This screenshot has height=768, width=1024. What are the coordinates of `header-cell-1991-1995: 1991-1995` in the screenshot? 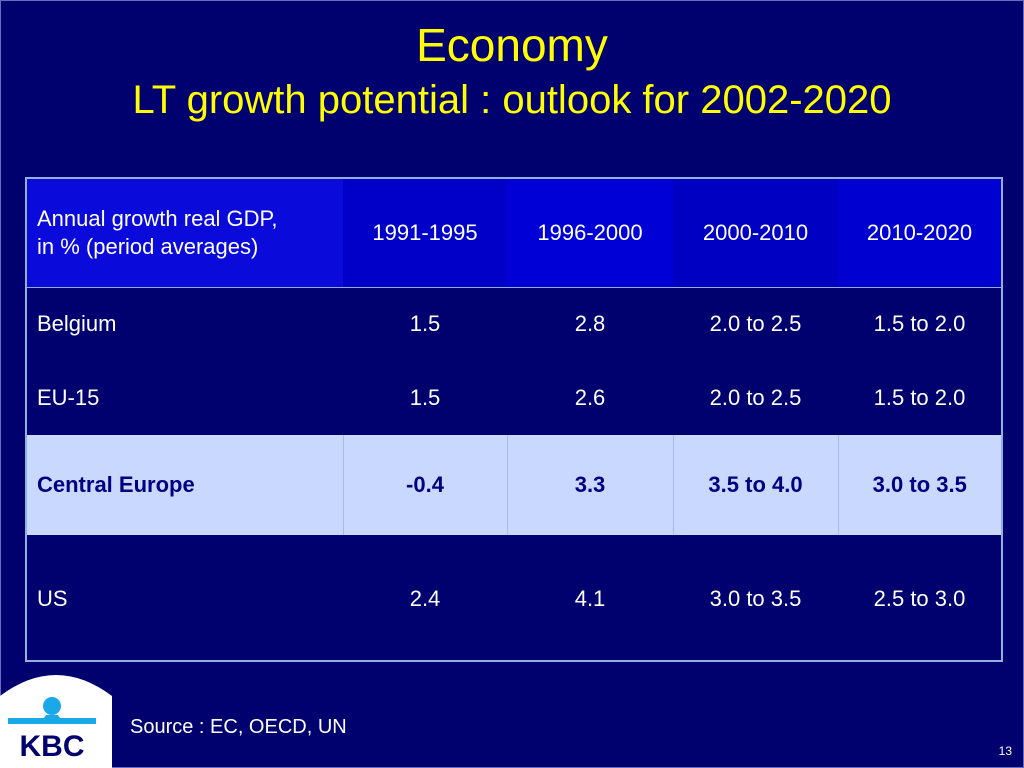 It's located at (425, 233).